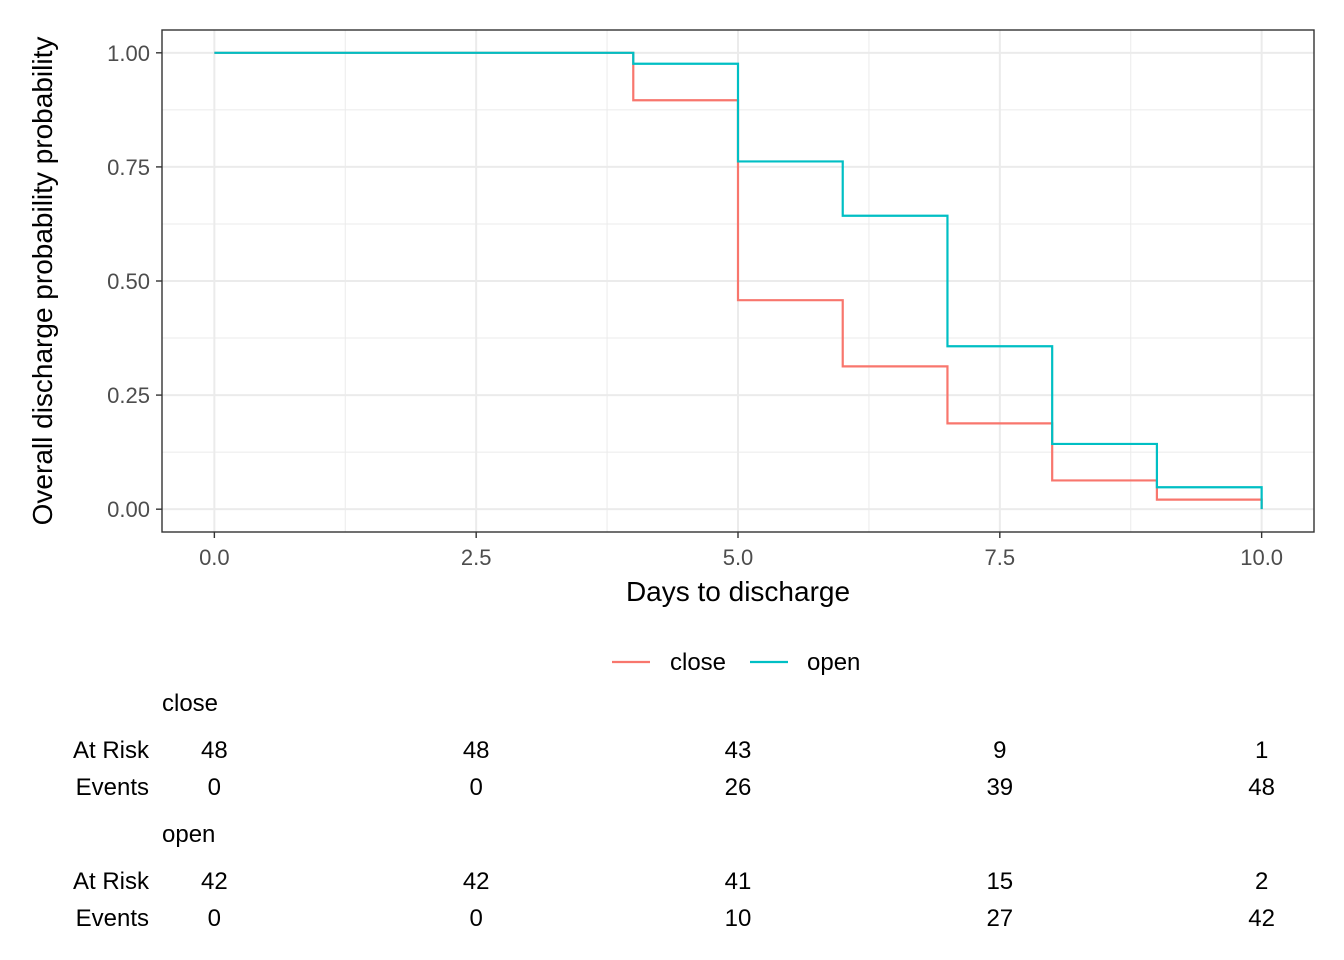 This screenshot has height=960, width=1344. Describe the element at coordinates (128, 281) in the screenshot. I see `y-tick-label: 0.50` at that location.